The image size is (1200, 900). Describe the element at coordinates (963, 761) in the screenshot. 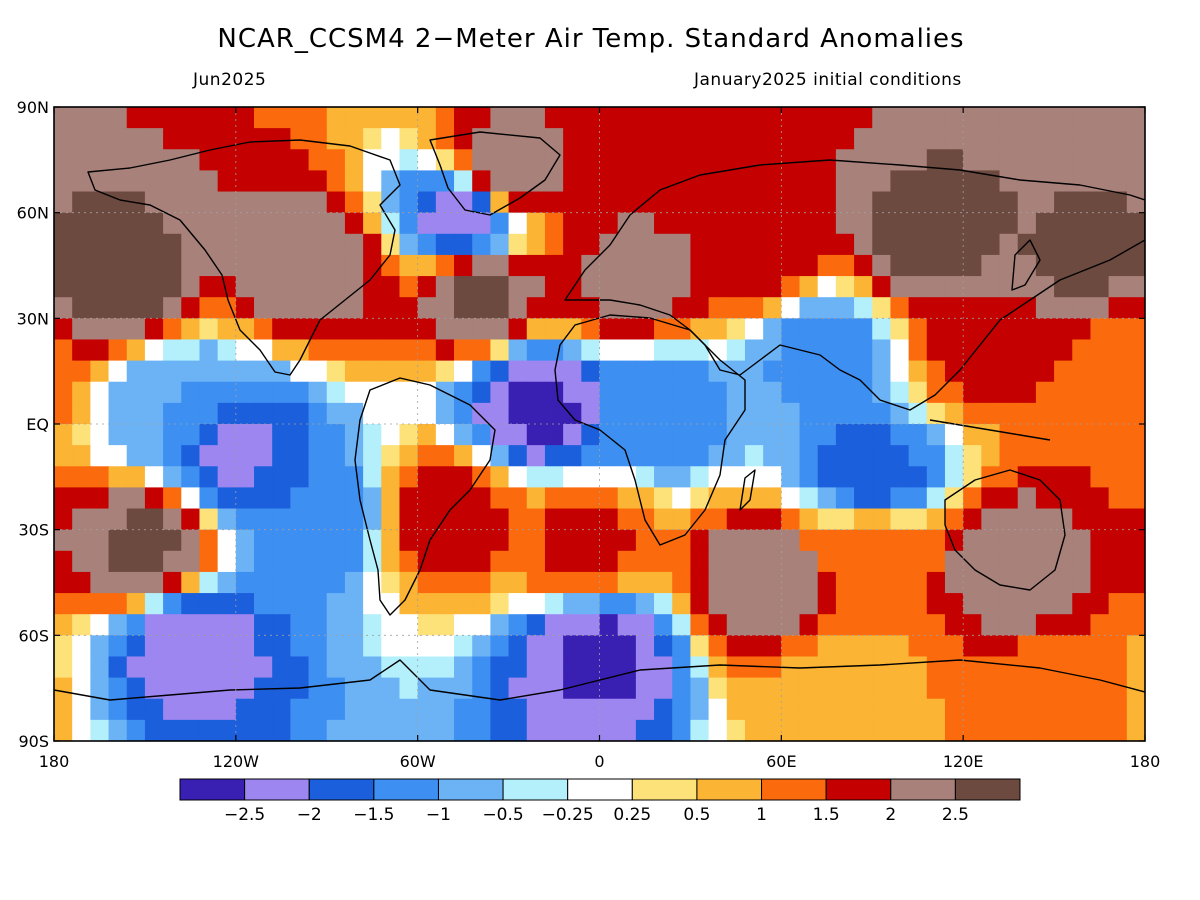

I see `lon-tick-label: 120E` at that location.